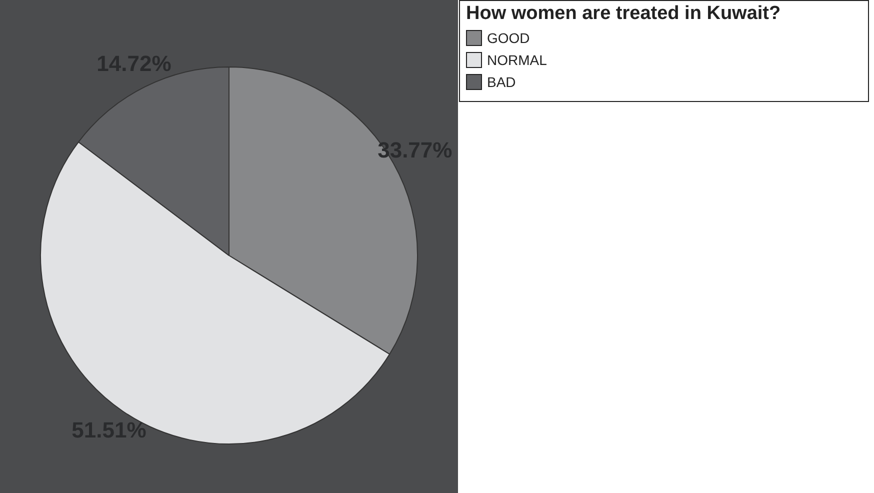 This screenshot has height=493, width=874. I want to click on legend-label: BAD, so click(501, 82).